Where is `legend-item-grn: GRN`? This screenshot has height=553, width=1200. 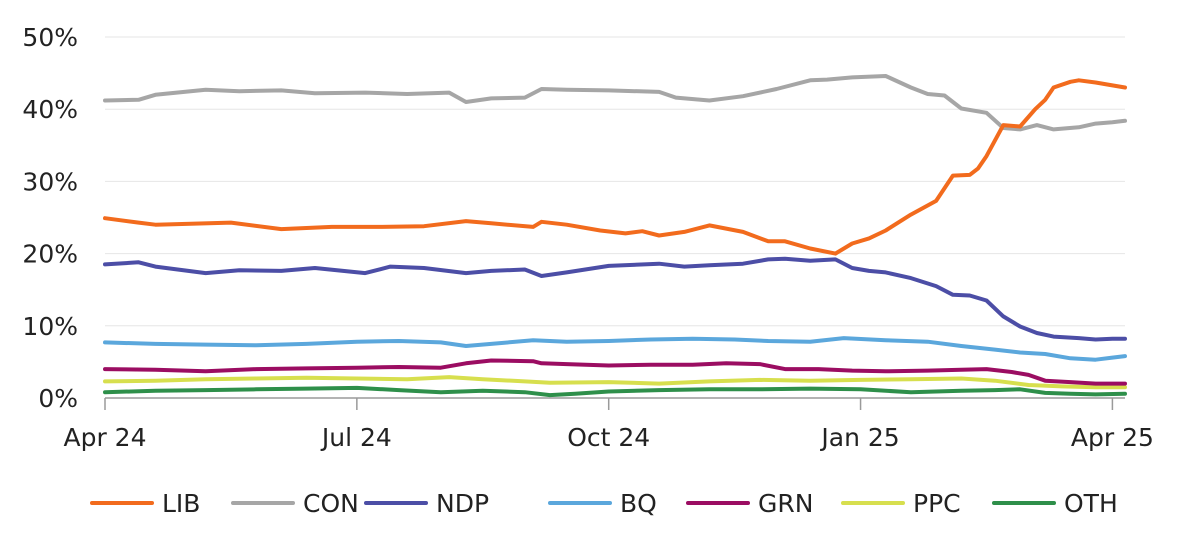 legend-item-grn: GRN is located at coordinates (749, 503).